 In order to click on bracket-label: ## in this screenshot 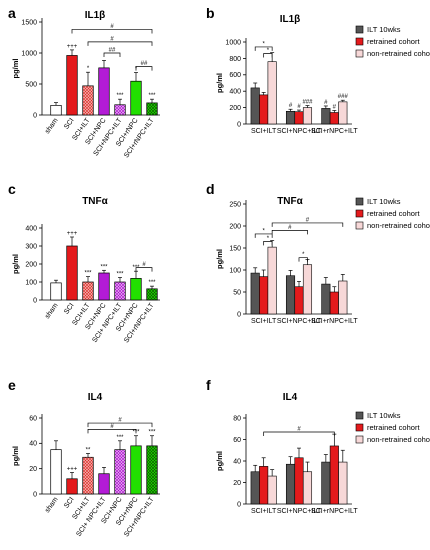, I will do `click(112, 51)`.